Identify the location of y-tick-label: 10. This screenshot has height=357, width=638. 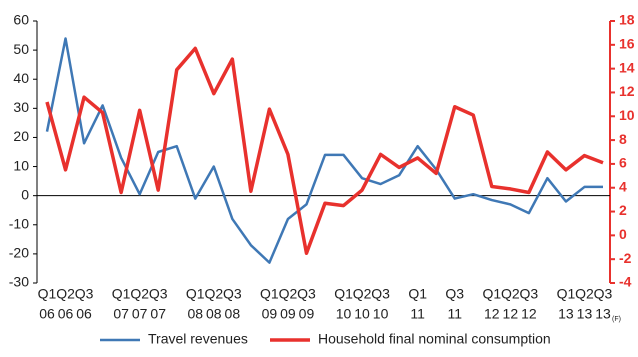
(21, 165).